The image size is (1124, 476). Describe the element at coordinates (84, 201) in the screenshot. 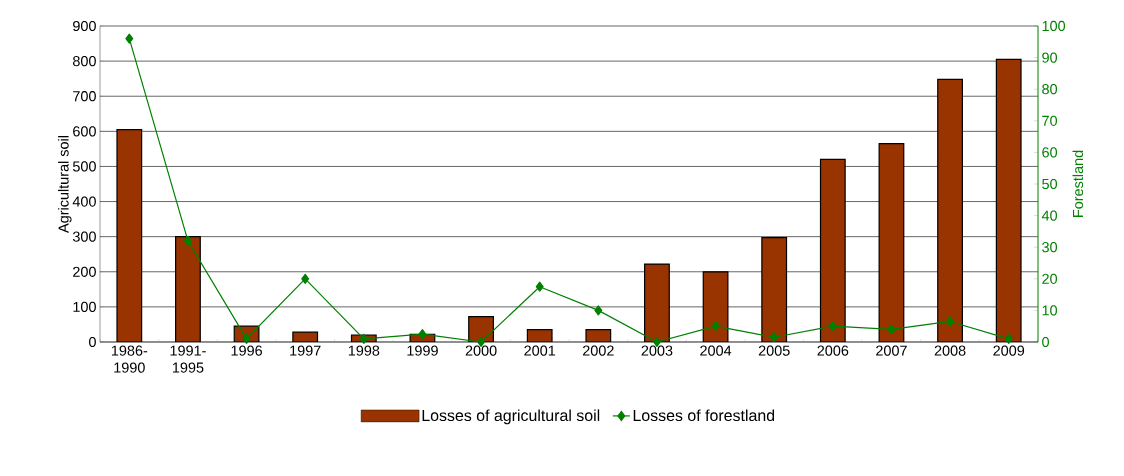

I see `y-tick-label: 400` at that location.